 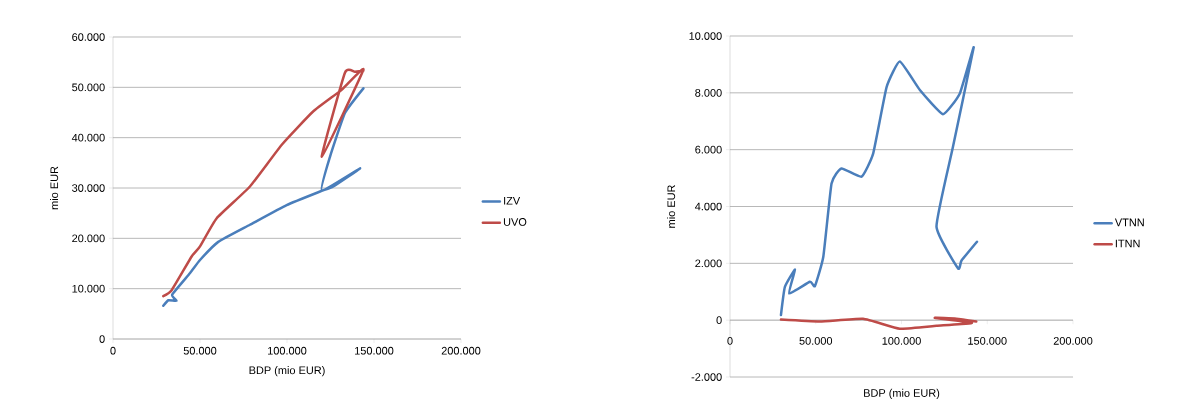 I want to click on legend-label: UVO, so click(x=515, y=222).